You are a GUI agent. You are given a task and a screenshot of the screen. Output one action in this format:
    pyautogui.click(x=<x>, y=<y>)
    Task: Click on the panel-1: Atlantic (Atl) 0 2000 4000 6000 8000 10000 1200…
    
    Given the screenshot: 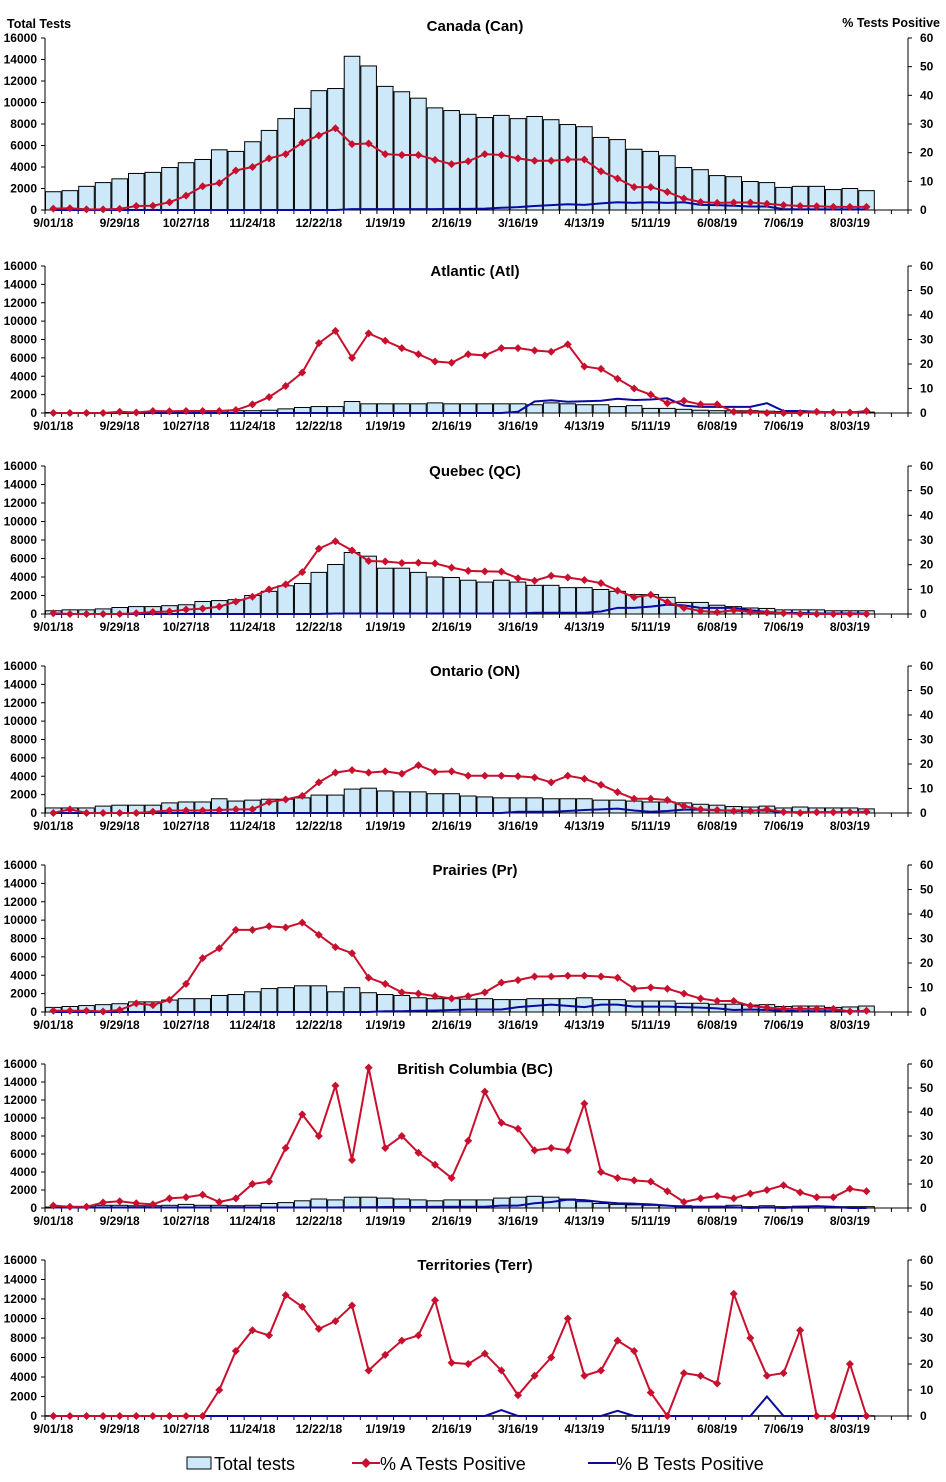 What is the action you would take?
    pyautogui.click(x=469, y=346)
    